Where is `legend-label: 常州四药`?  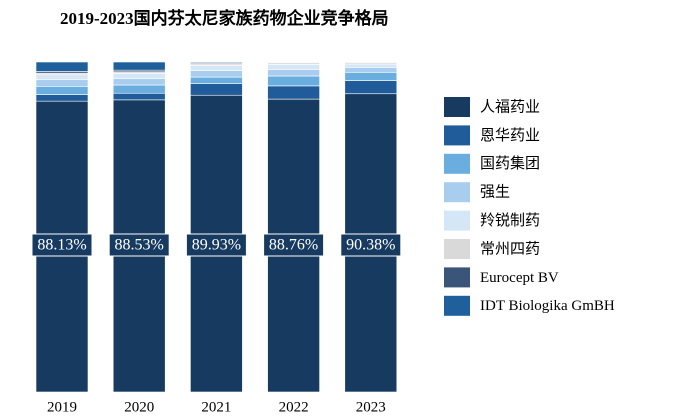 legend-label: 常州四药 is located at coordinates (510, 248).